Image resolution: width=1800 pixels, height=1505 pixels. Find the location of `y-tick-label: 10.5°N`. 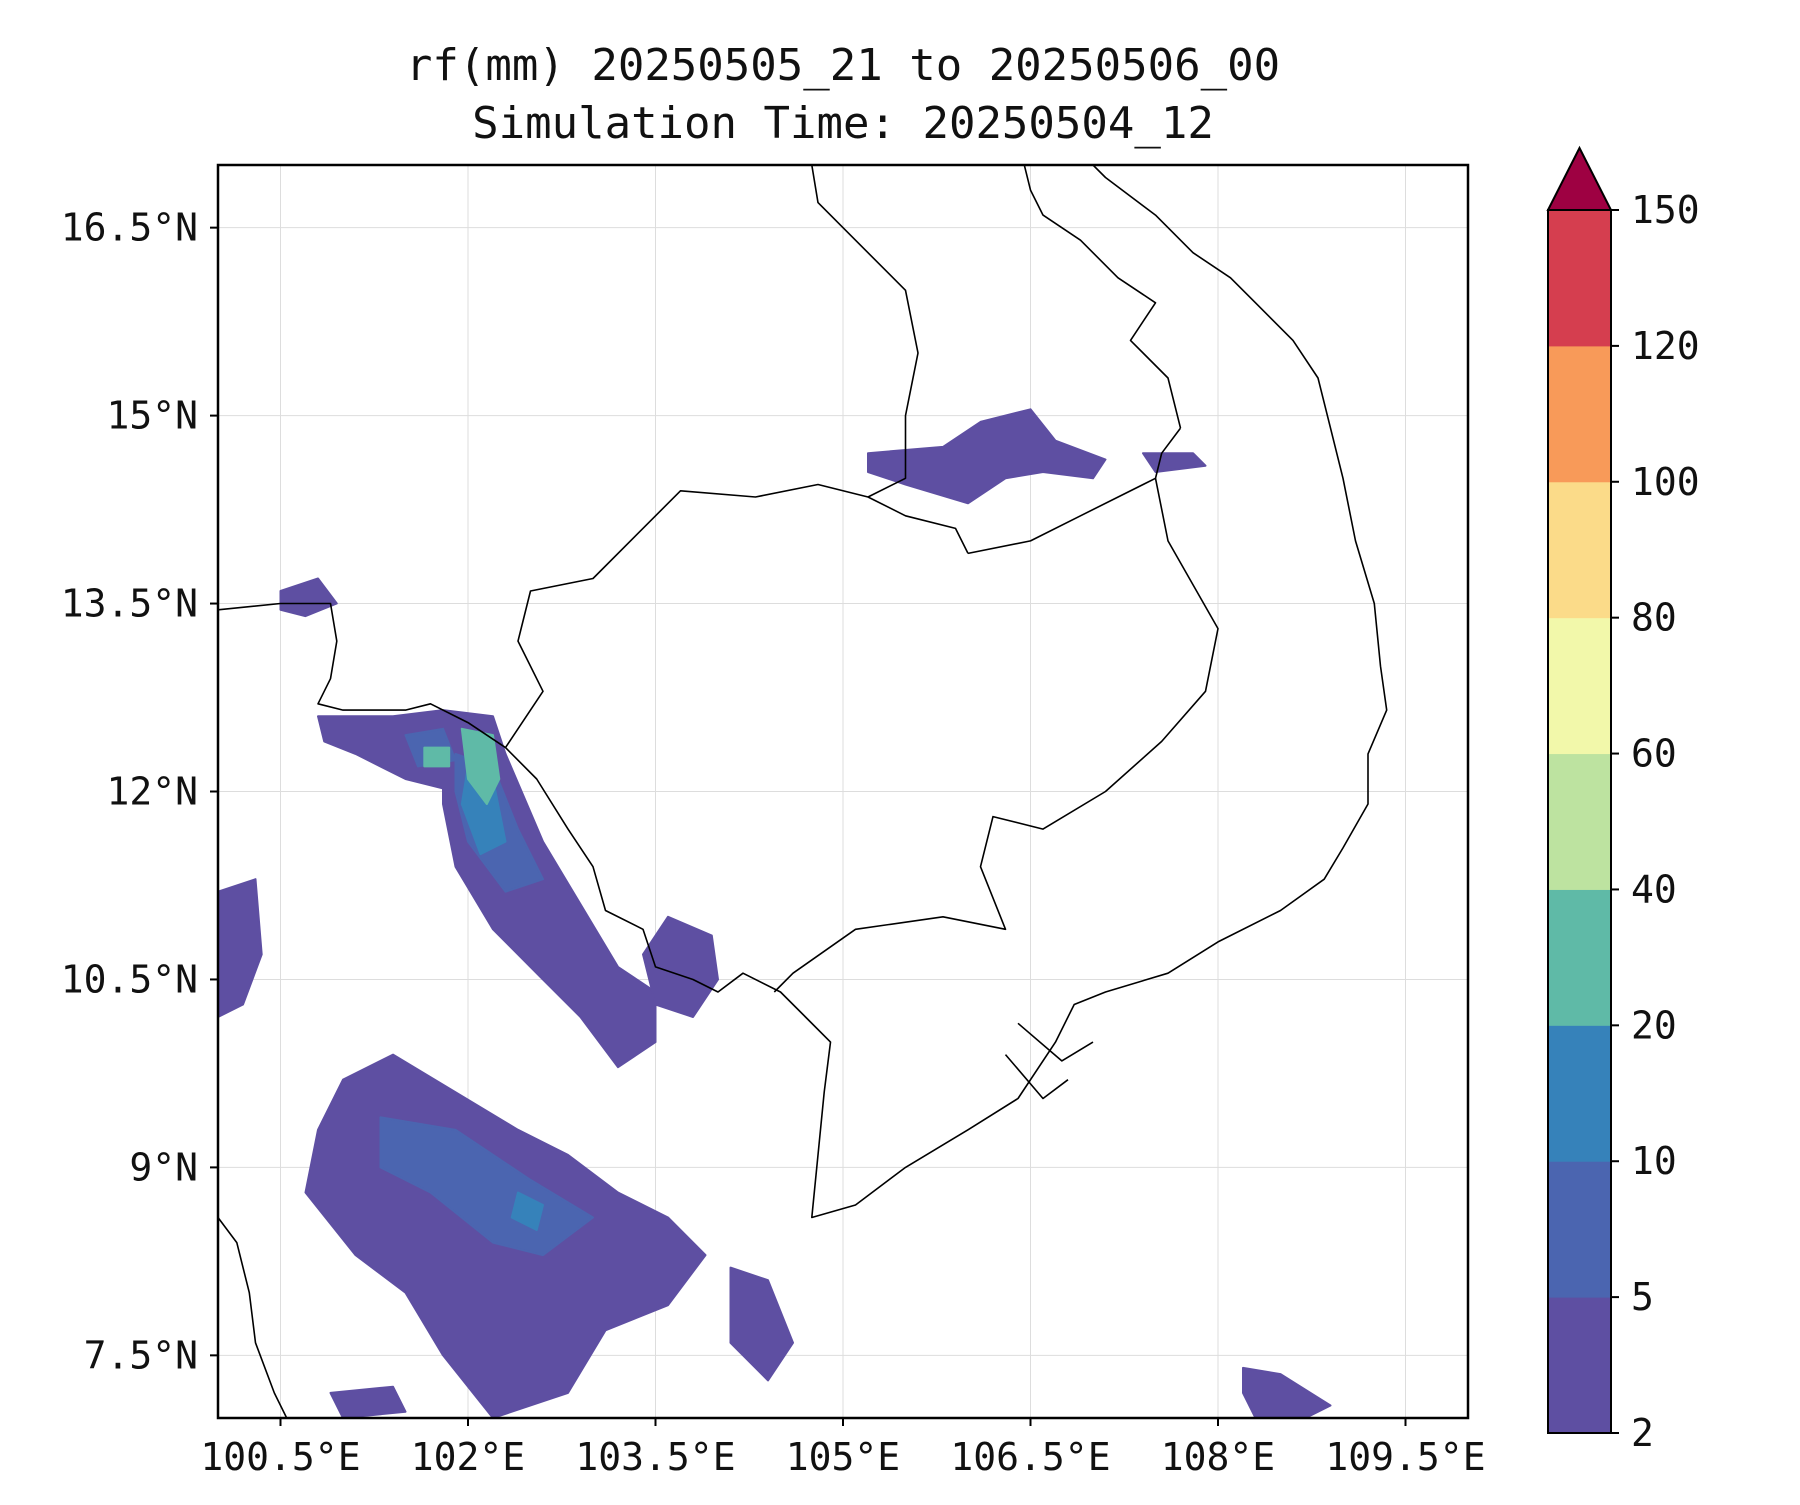

y-tick-label: 10.5°N is located at coordinates (129, 979).